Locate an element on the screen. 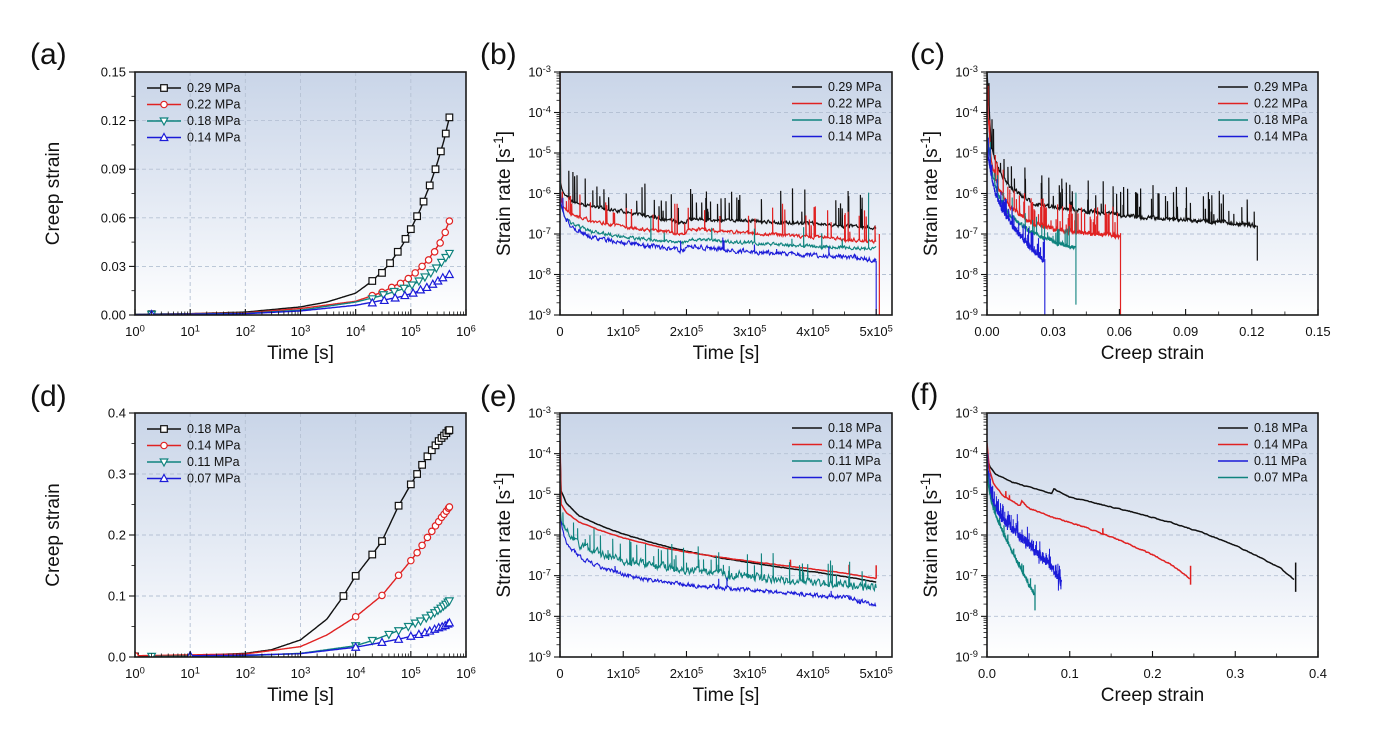 The width and height of the screenshot is (1376, 743). y-tick-label: 10⁻⁹ is located at coordinates (966, 656).